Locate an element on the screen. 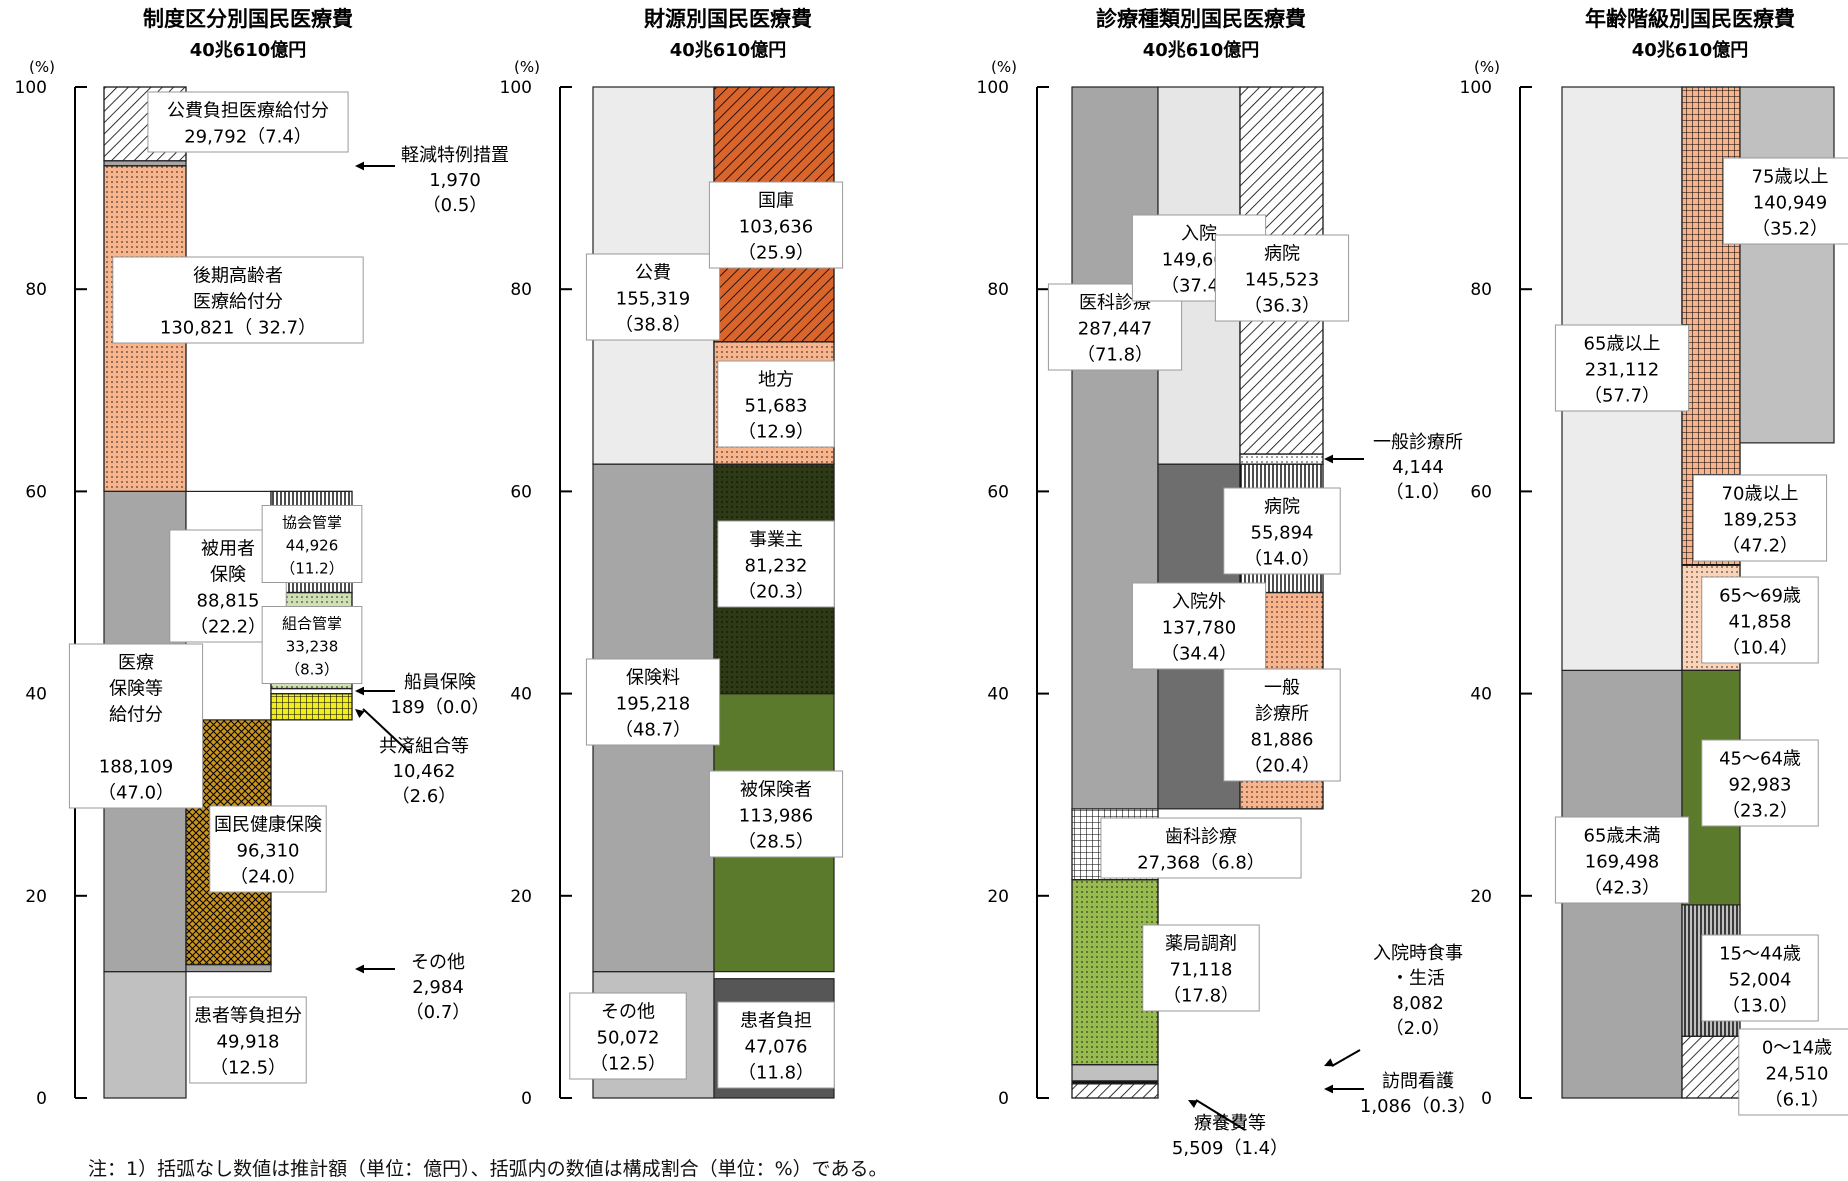 Image resolution: width=1848 pixels, height=1181 pixels. data-label-kouhi2-text: （38.8） is located at coordinates (653, 324).